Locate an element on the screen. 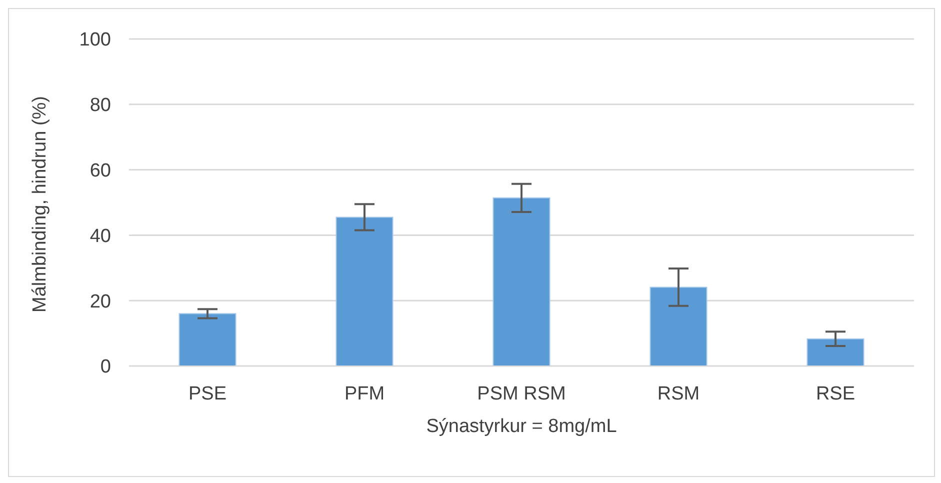 The width and height of the screenshot is (941, 483). y-tick-label: 20 is located at coordinates (100, 301).